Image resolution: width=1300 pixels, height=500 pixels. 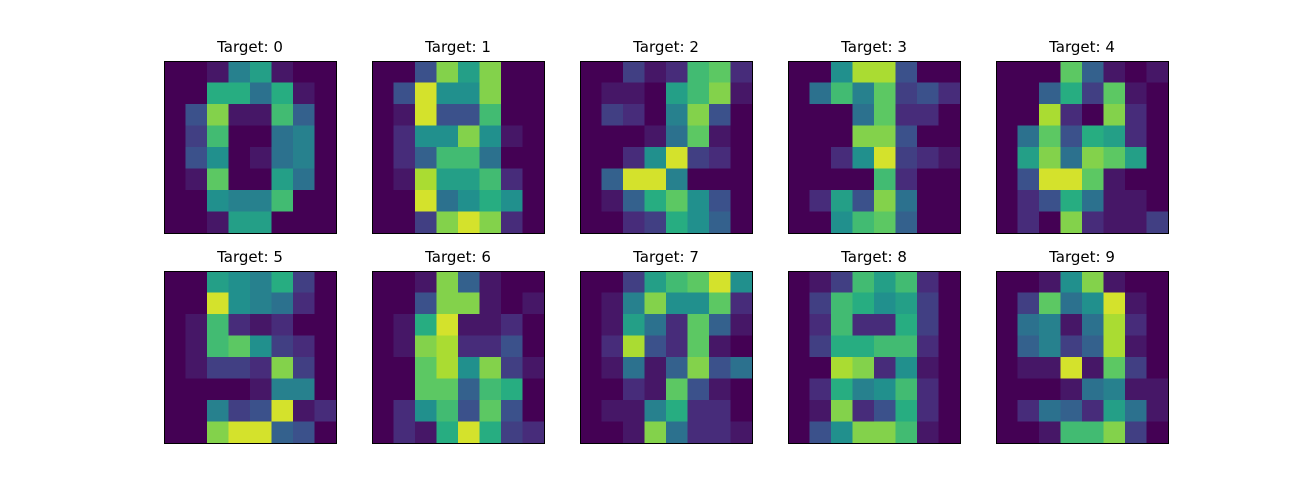 What do you see at coordinates (665, 47) in the screenshot?
I see `panel-title: Target: 2` at bounding box center [665, 47].